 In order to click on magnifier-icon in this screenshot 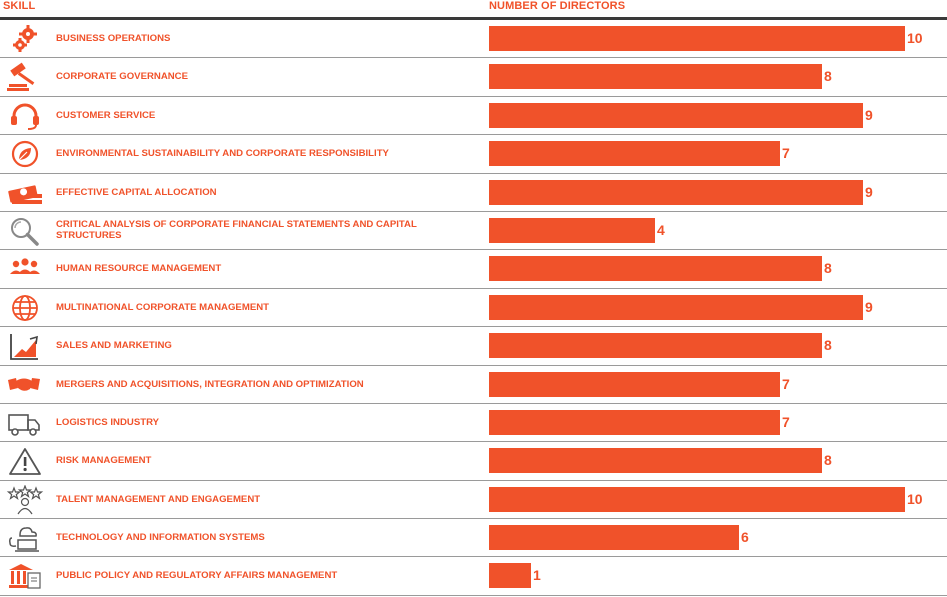, I will do `click(25, 231)`.